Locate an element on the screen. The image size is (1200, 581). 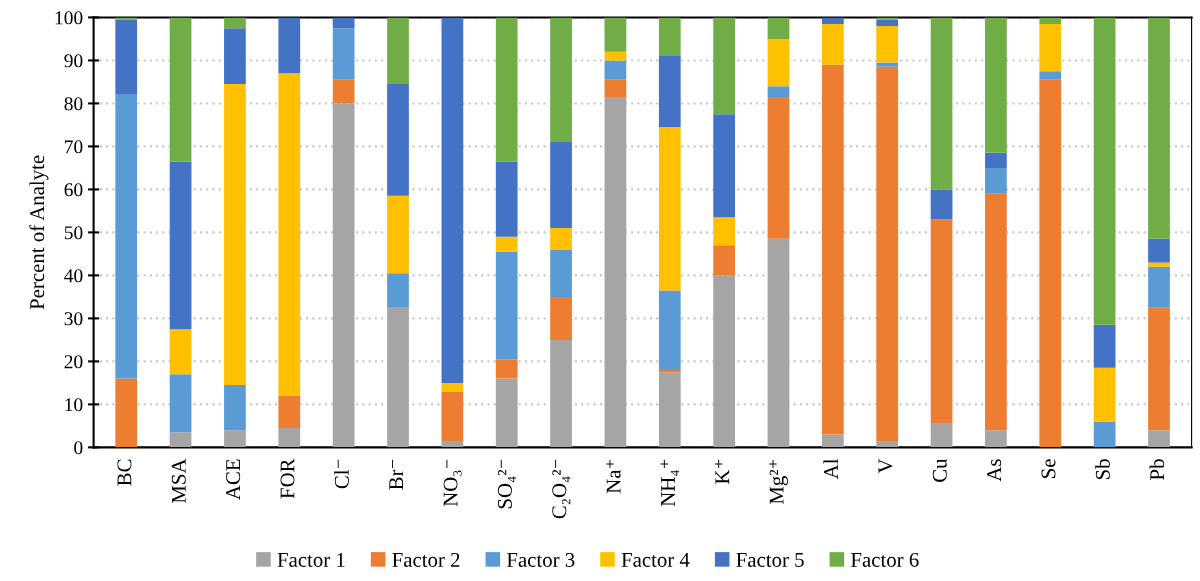
legend-label: Factor 2 is located at coordinates (426, 559).